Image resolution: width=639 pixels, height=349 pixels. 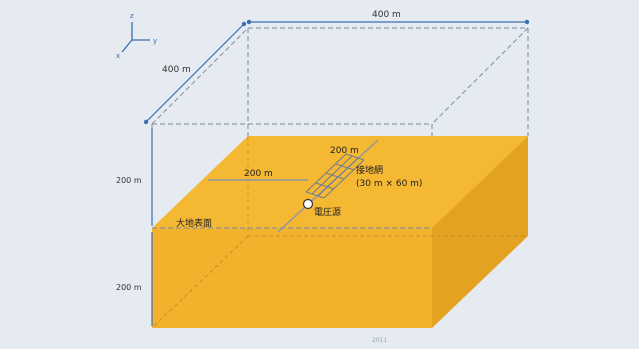 I want to click on bottom-note: 2011, so click(x=379, y=340).